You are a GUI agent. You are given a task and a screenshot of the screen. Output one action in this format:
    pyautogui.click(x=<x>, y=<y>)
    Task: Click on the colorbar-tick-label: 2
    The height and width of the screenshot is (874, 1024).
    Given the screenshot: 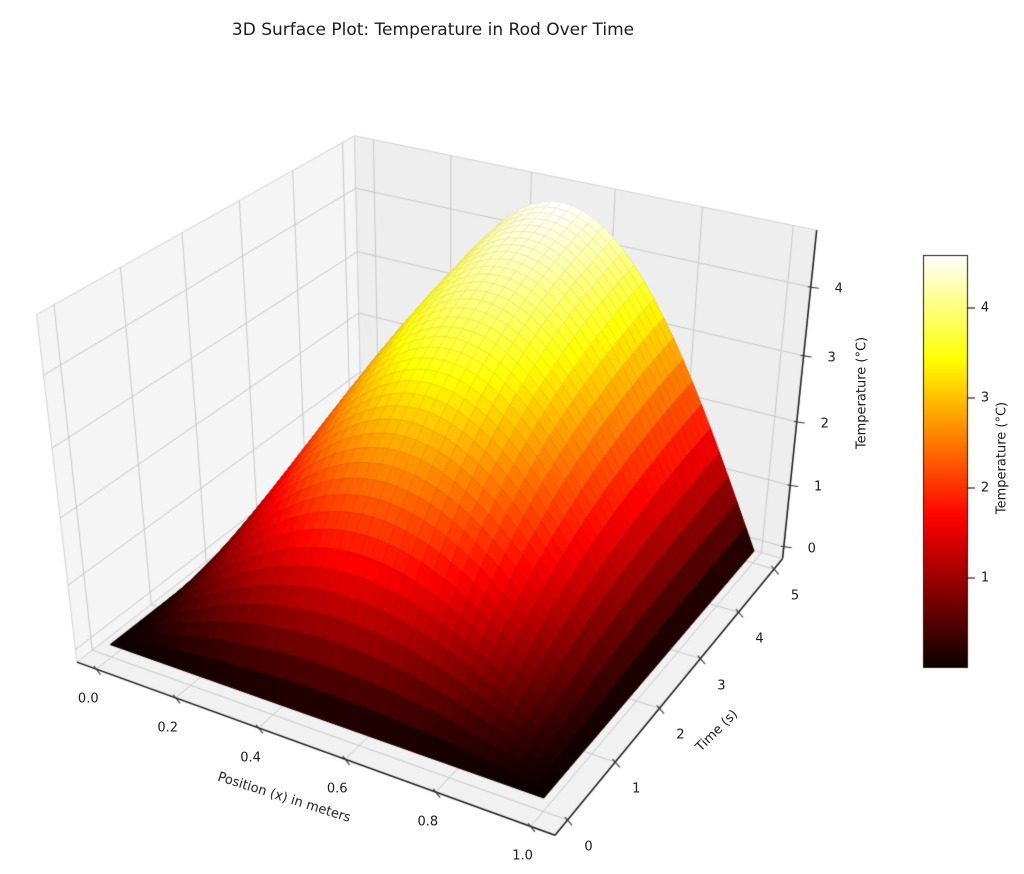 What is the action you would take?
    pyautogui.click(x=985, y=488)
    